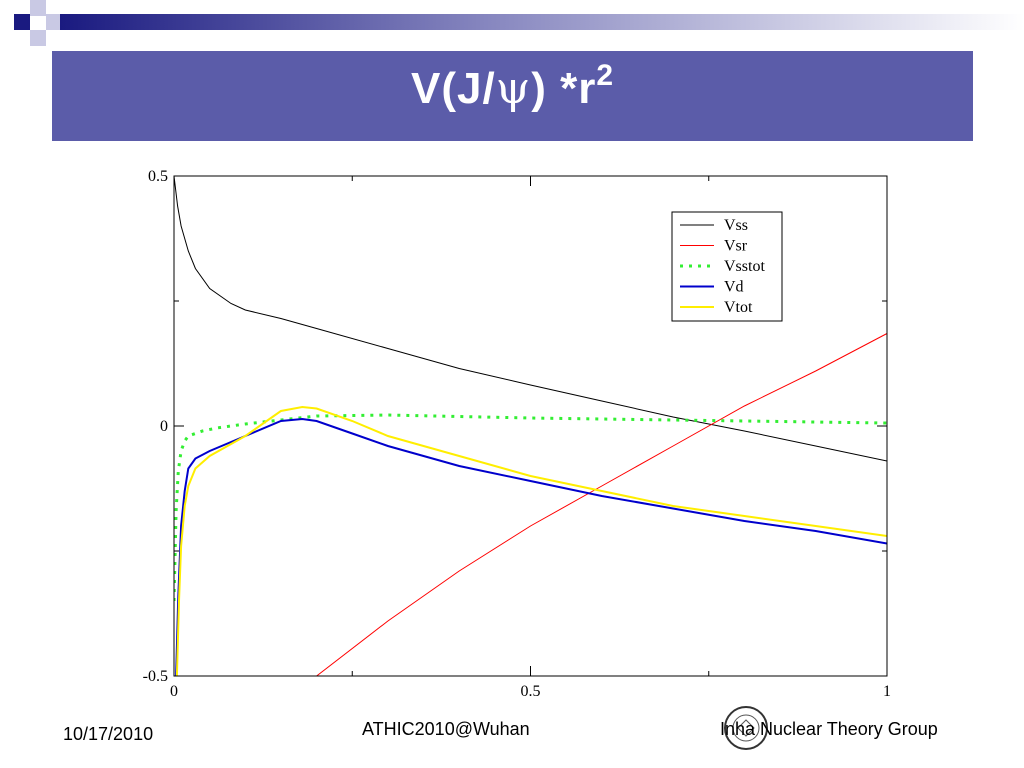  I want to click on corner-decoration, so click(30, 30).